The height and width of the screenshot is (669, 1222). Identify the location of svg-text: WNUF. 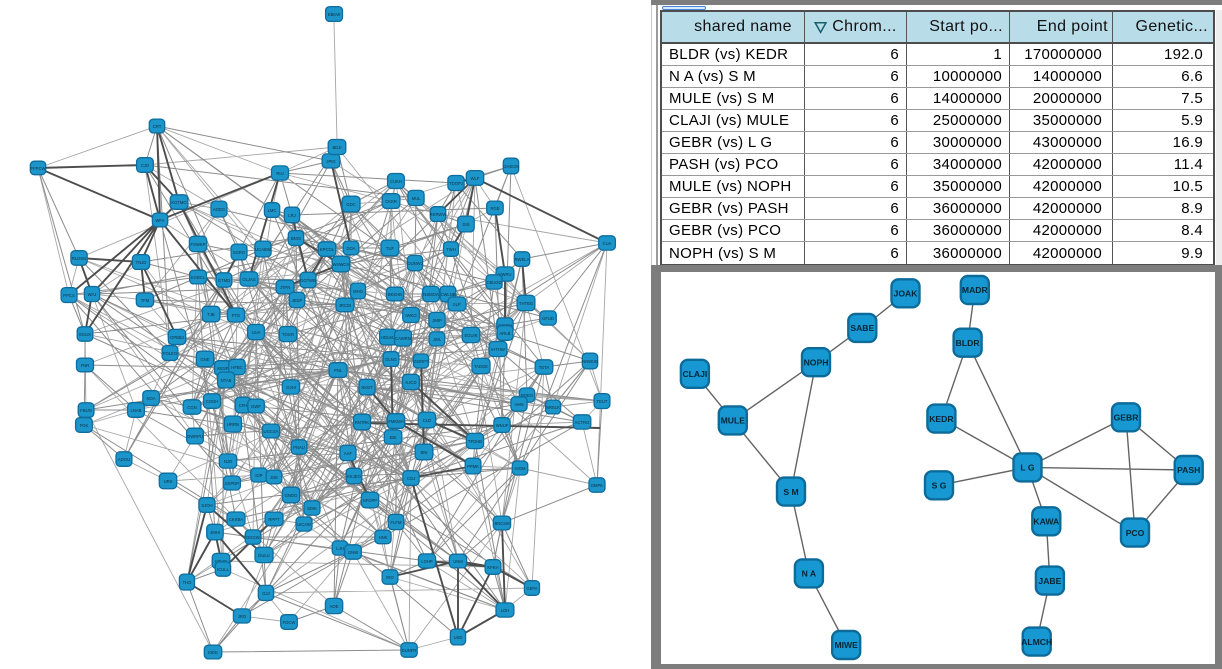
(502, 425).